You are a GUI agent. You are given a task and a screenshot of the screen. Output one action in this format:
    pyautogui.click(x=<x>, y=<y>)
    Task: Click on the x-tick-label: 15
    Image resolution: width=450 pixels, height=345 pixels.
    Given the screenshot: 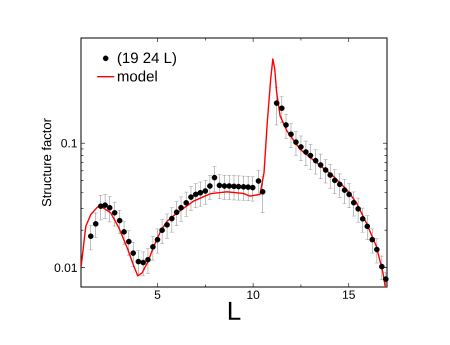 What is the action you would take?
    pyautogui.click(x=348, y=294)
    